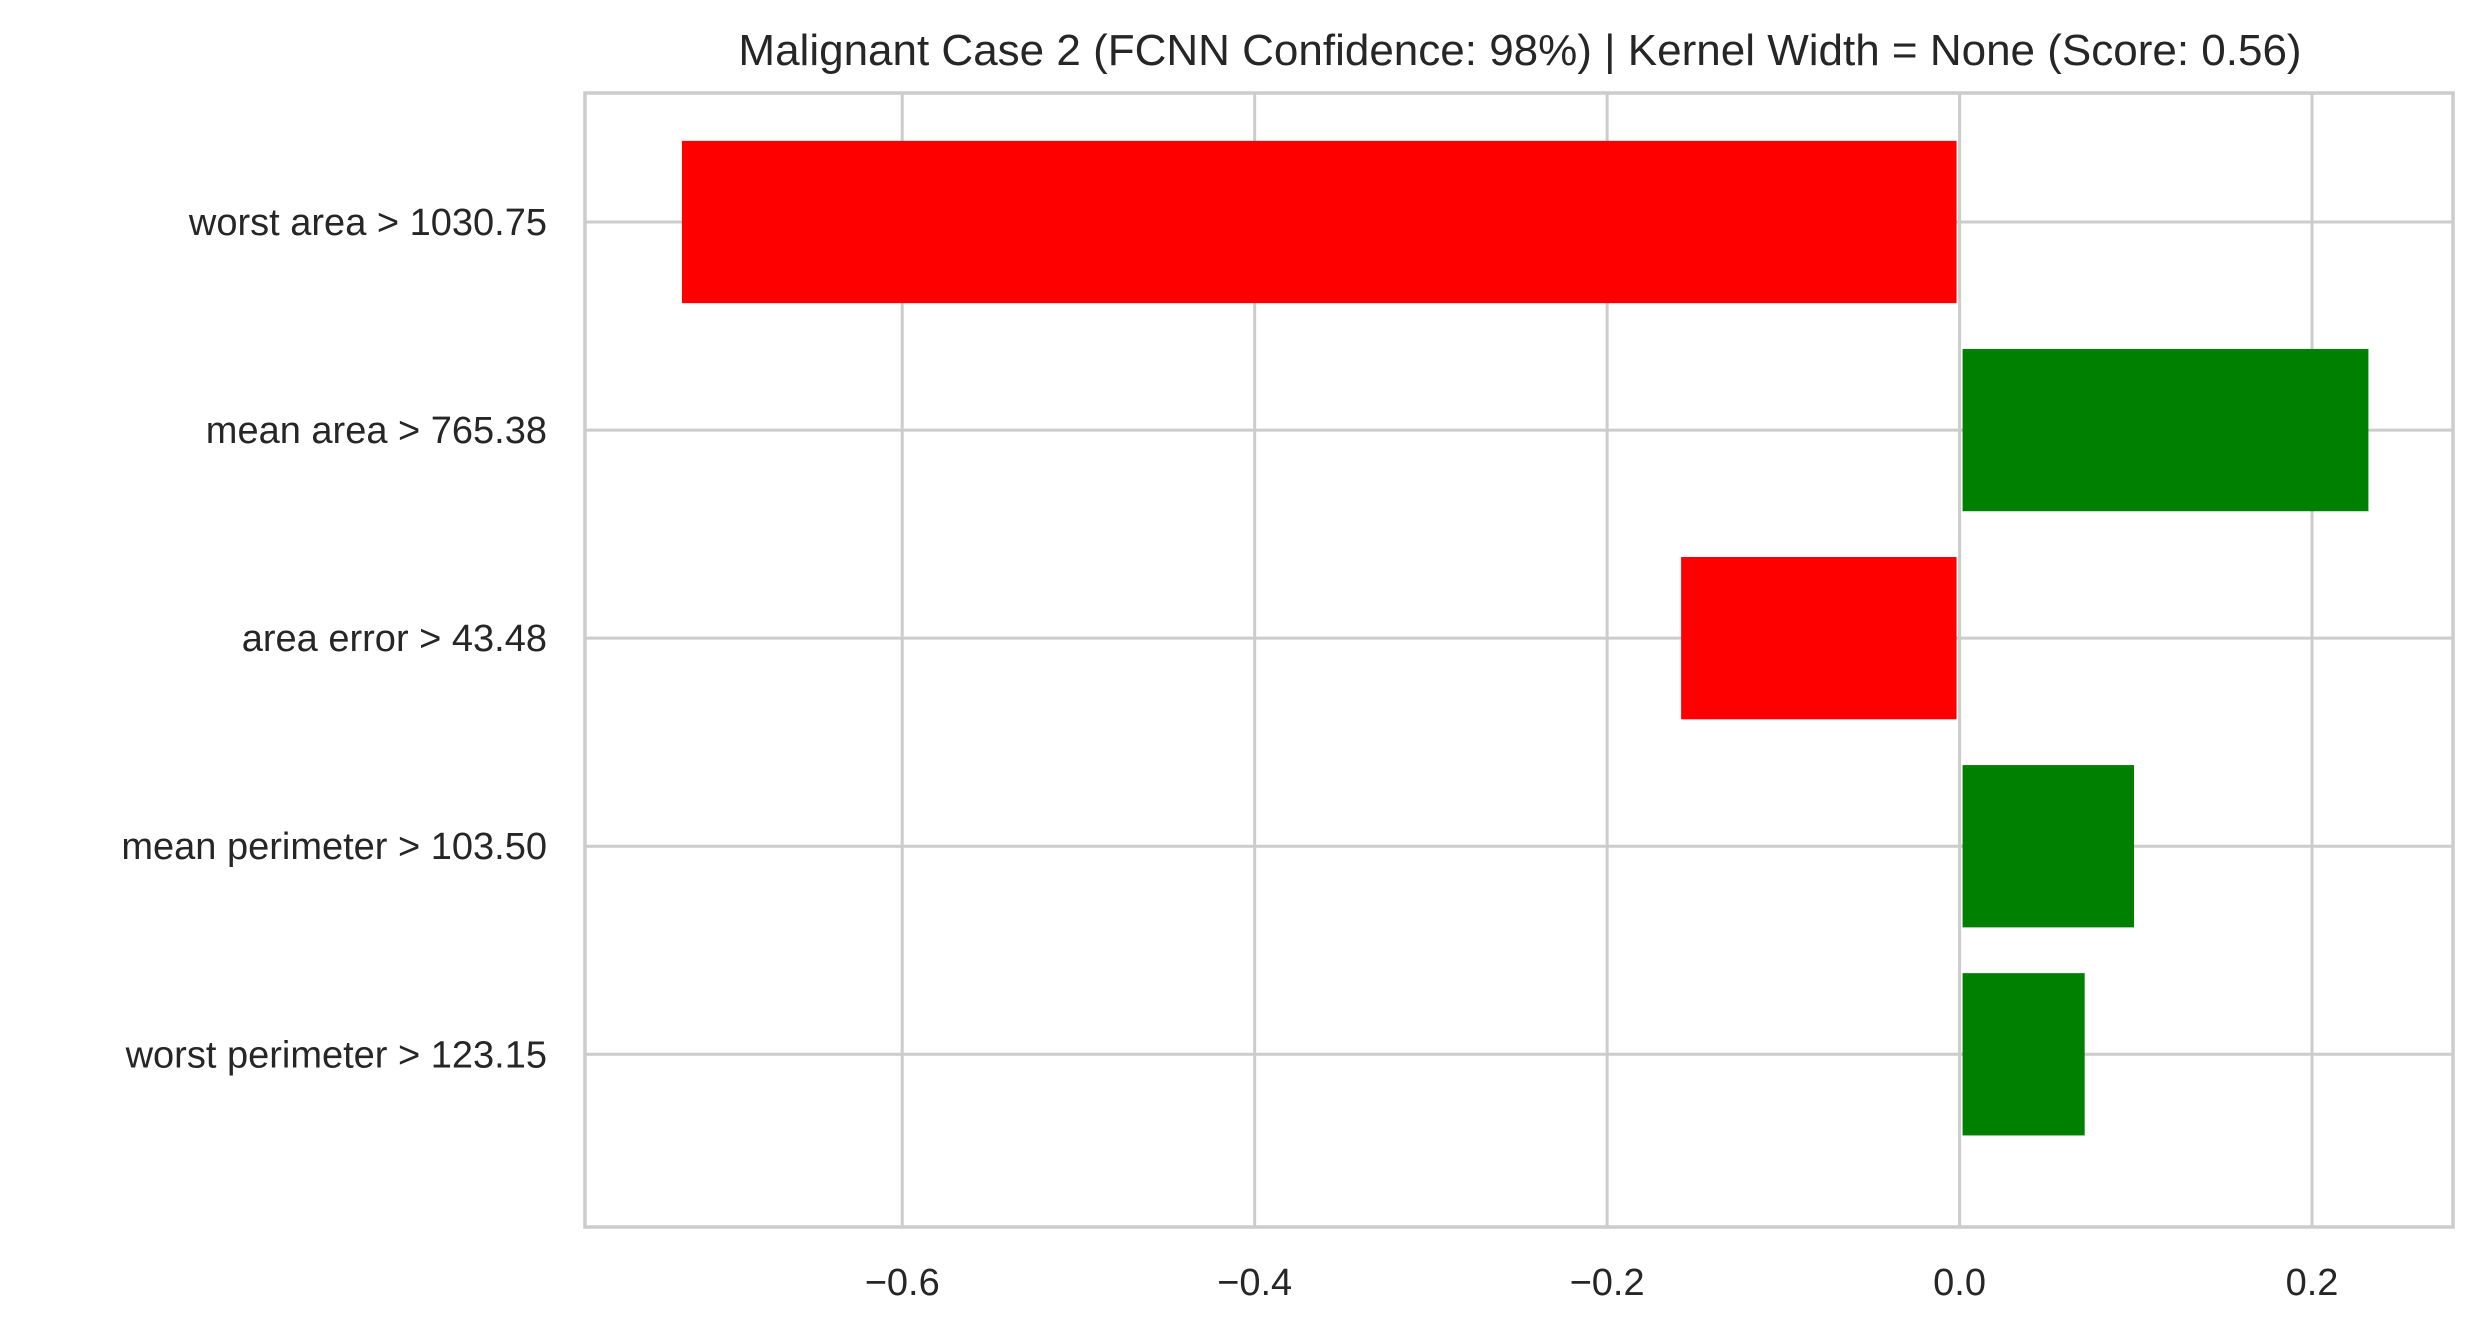 The image size is (2472, 1335). What do you see at coordinates (367, 223) in the screenshot?
I see `y-tick-label: worst area > 1030.75` at bounding box center [367, 223].